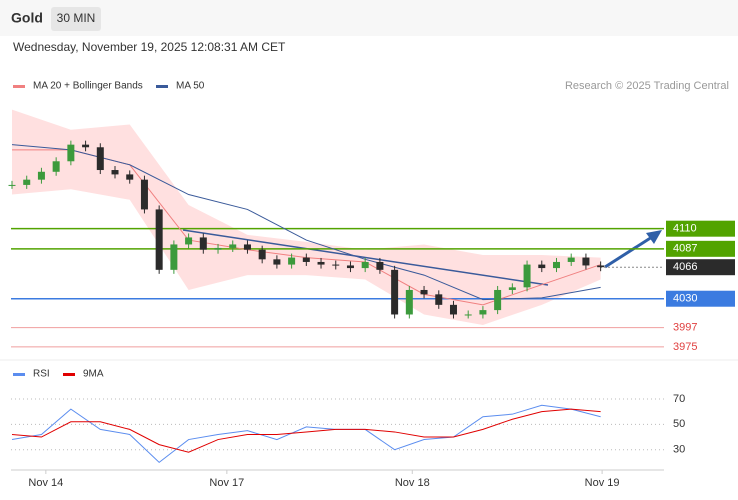 The image size is (738, 500). I want to click on y-tick-label: 70, so click(679, 399).